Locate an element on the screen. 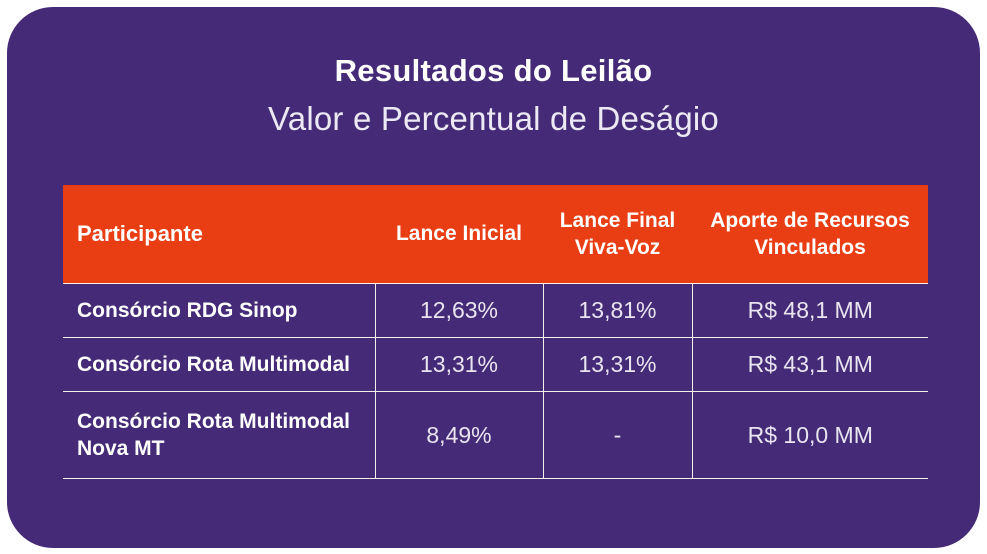  column-header-lance-final-viva-voz: Lance Final Viva-Voz is located at coordinates (617, 234).